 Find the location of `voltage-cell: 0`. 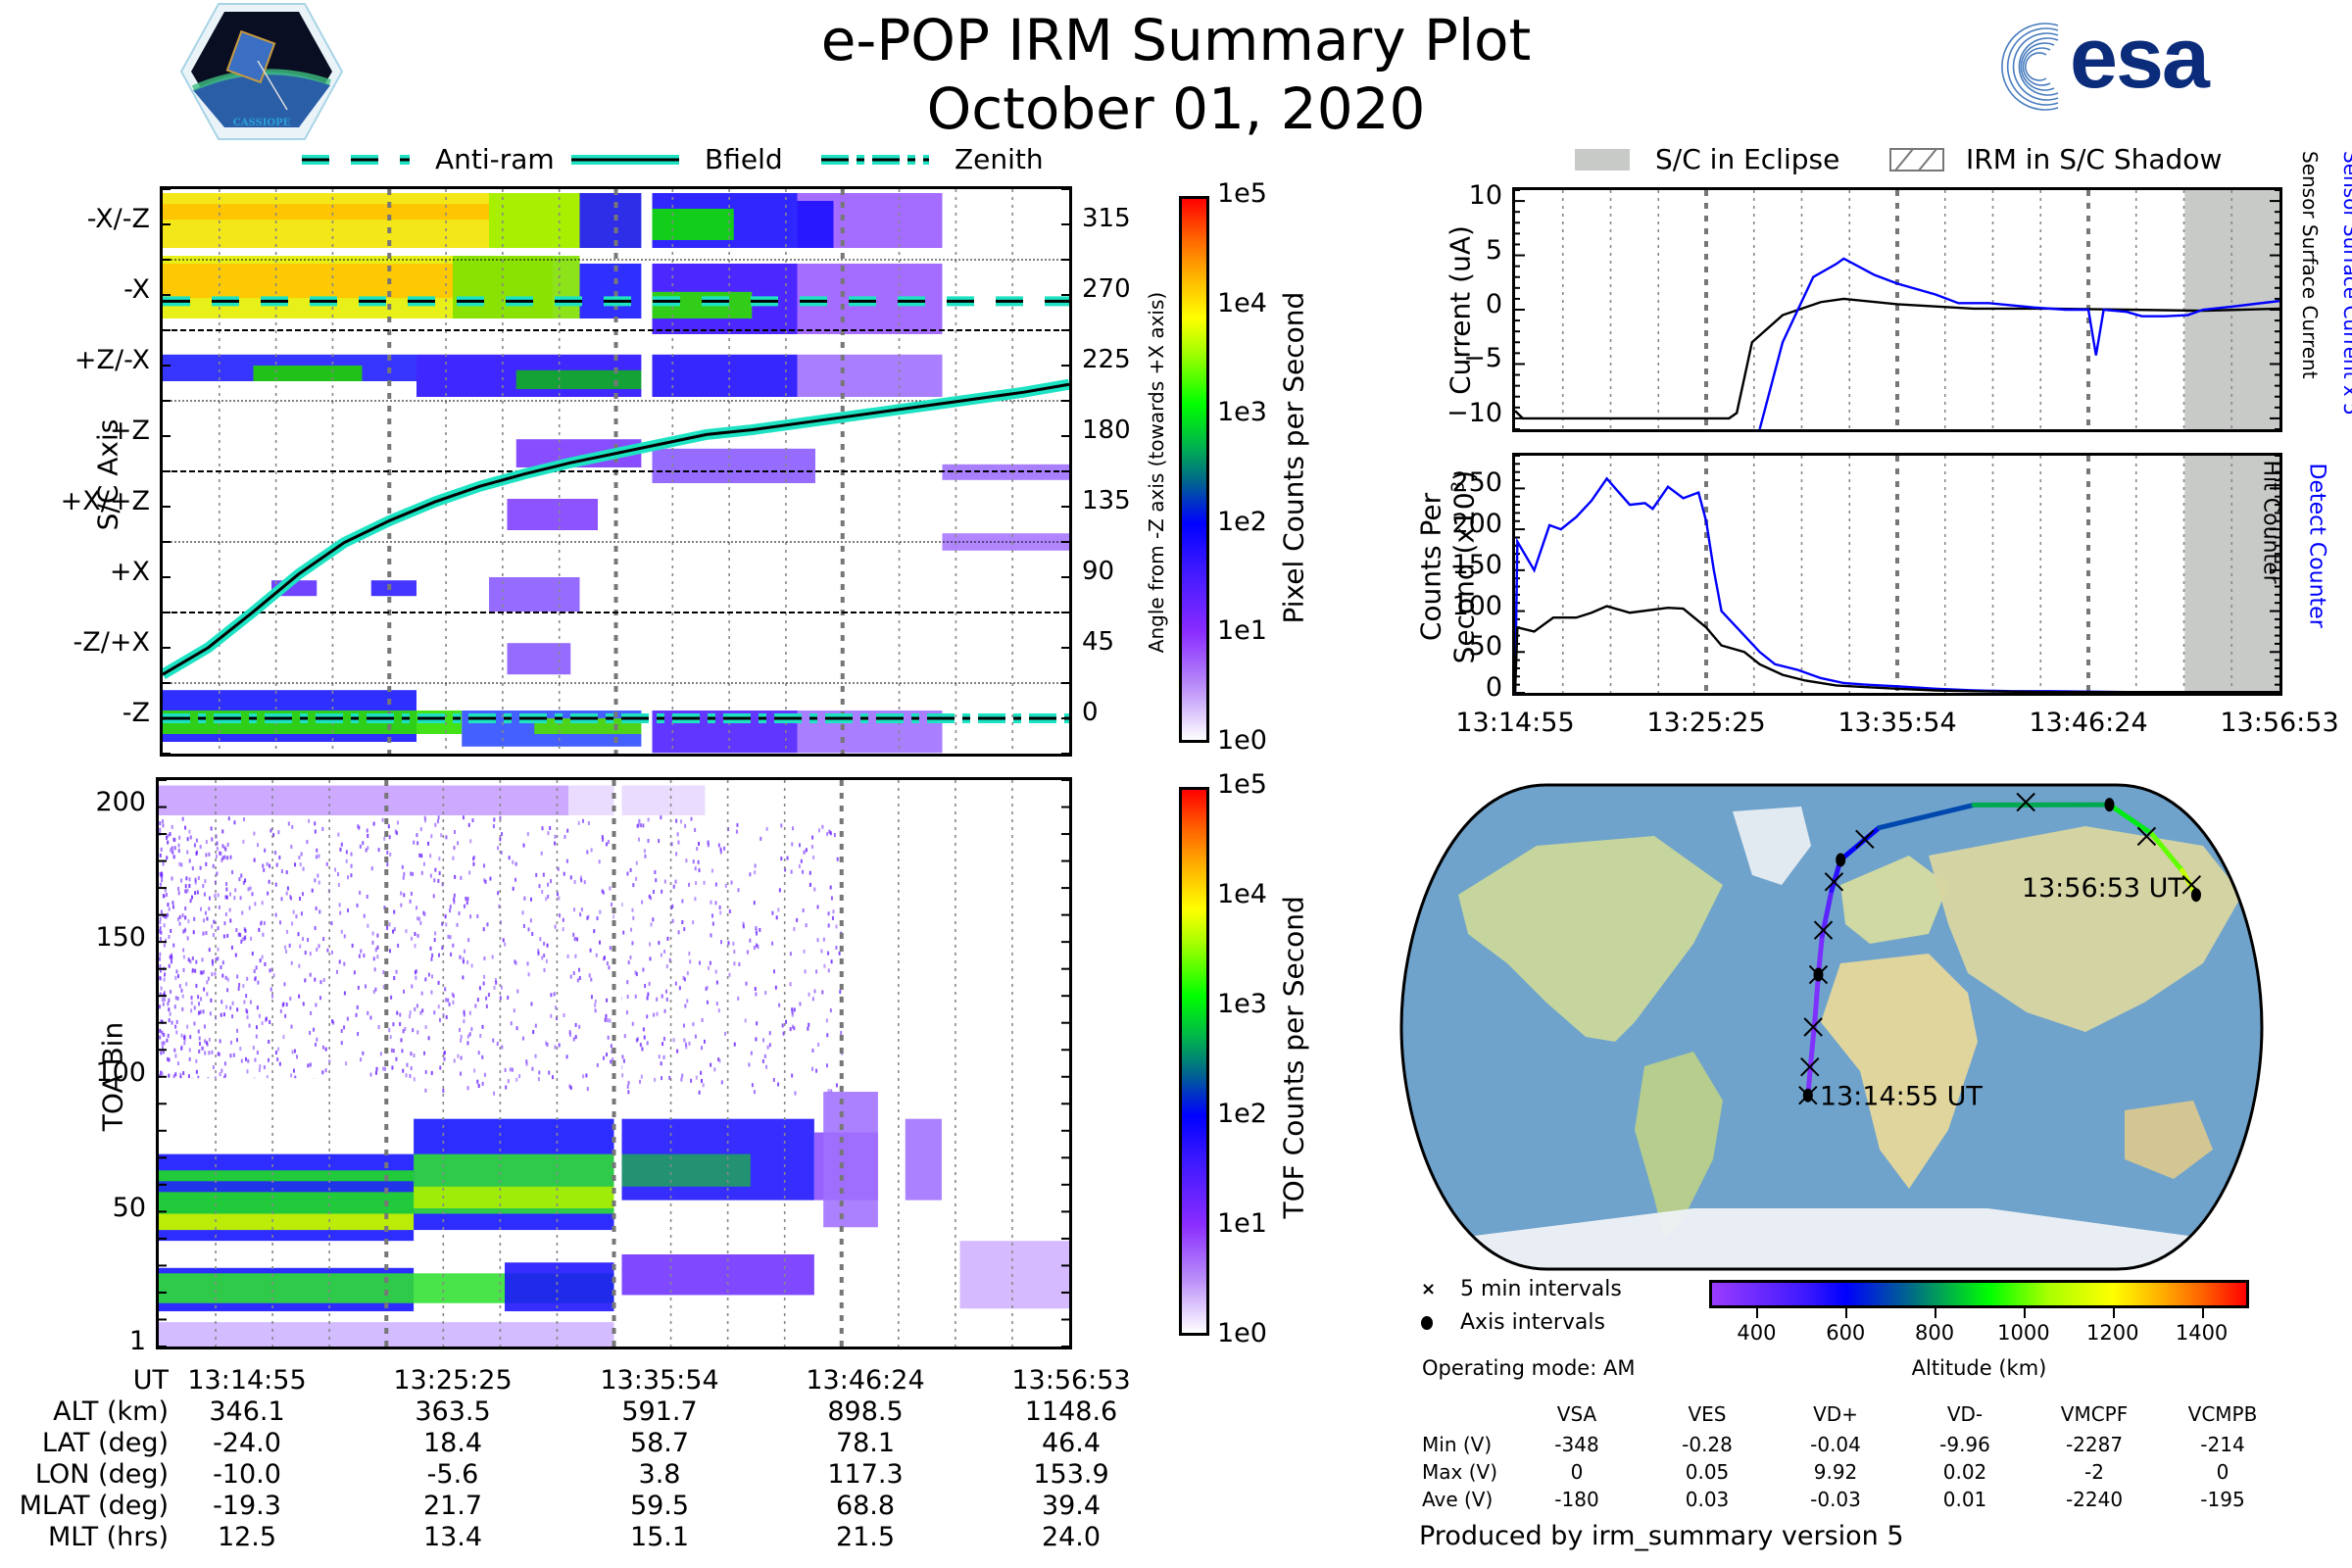

voltage-cell: 0 is located at coordinates (1577, 1472).